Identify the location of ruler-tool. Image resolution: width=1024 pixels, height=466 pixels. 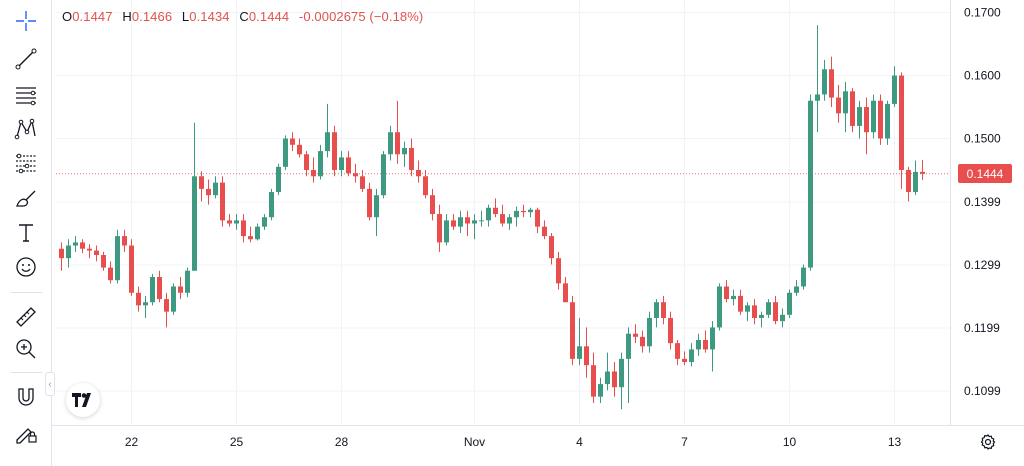
(26, 317).